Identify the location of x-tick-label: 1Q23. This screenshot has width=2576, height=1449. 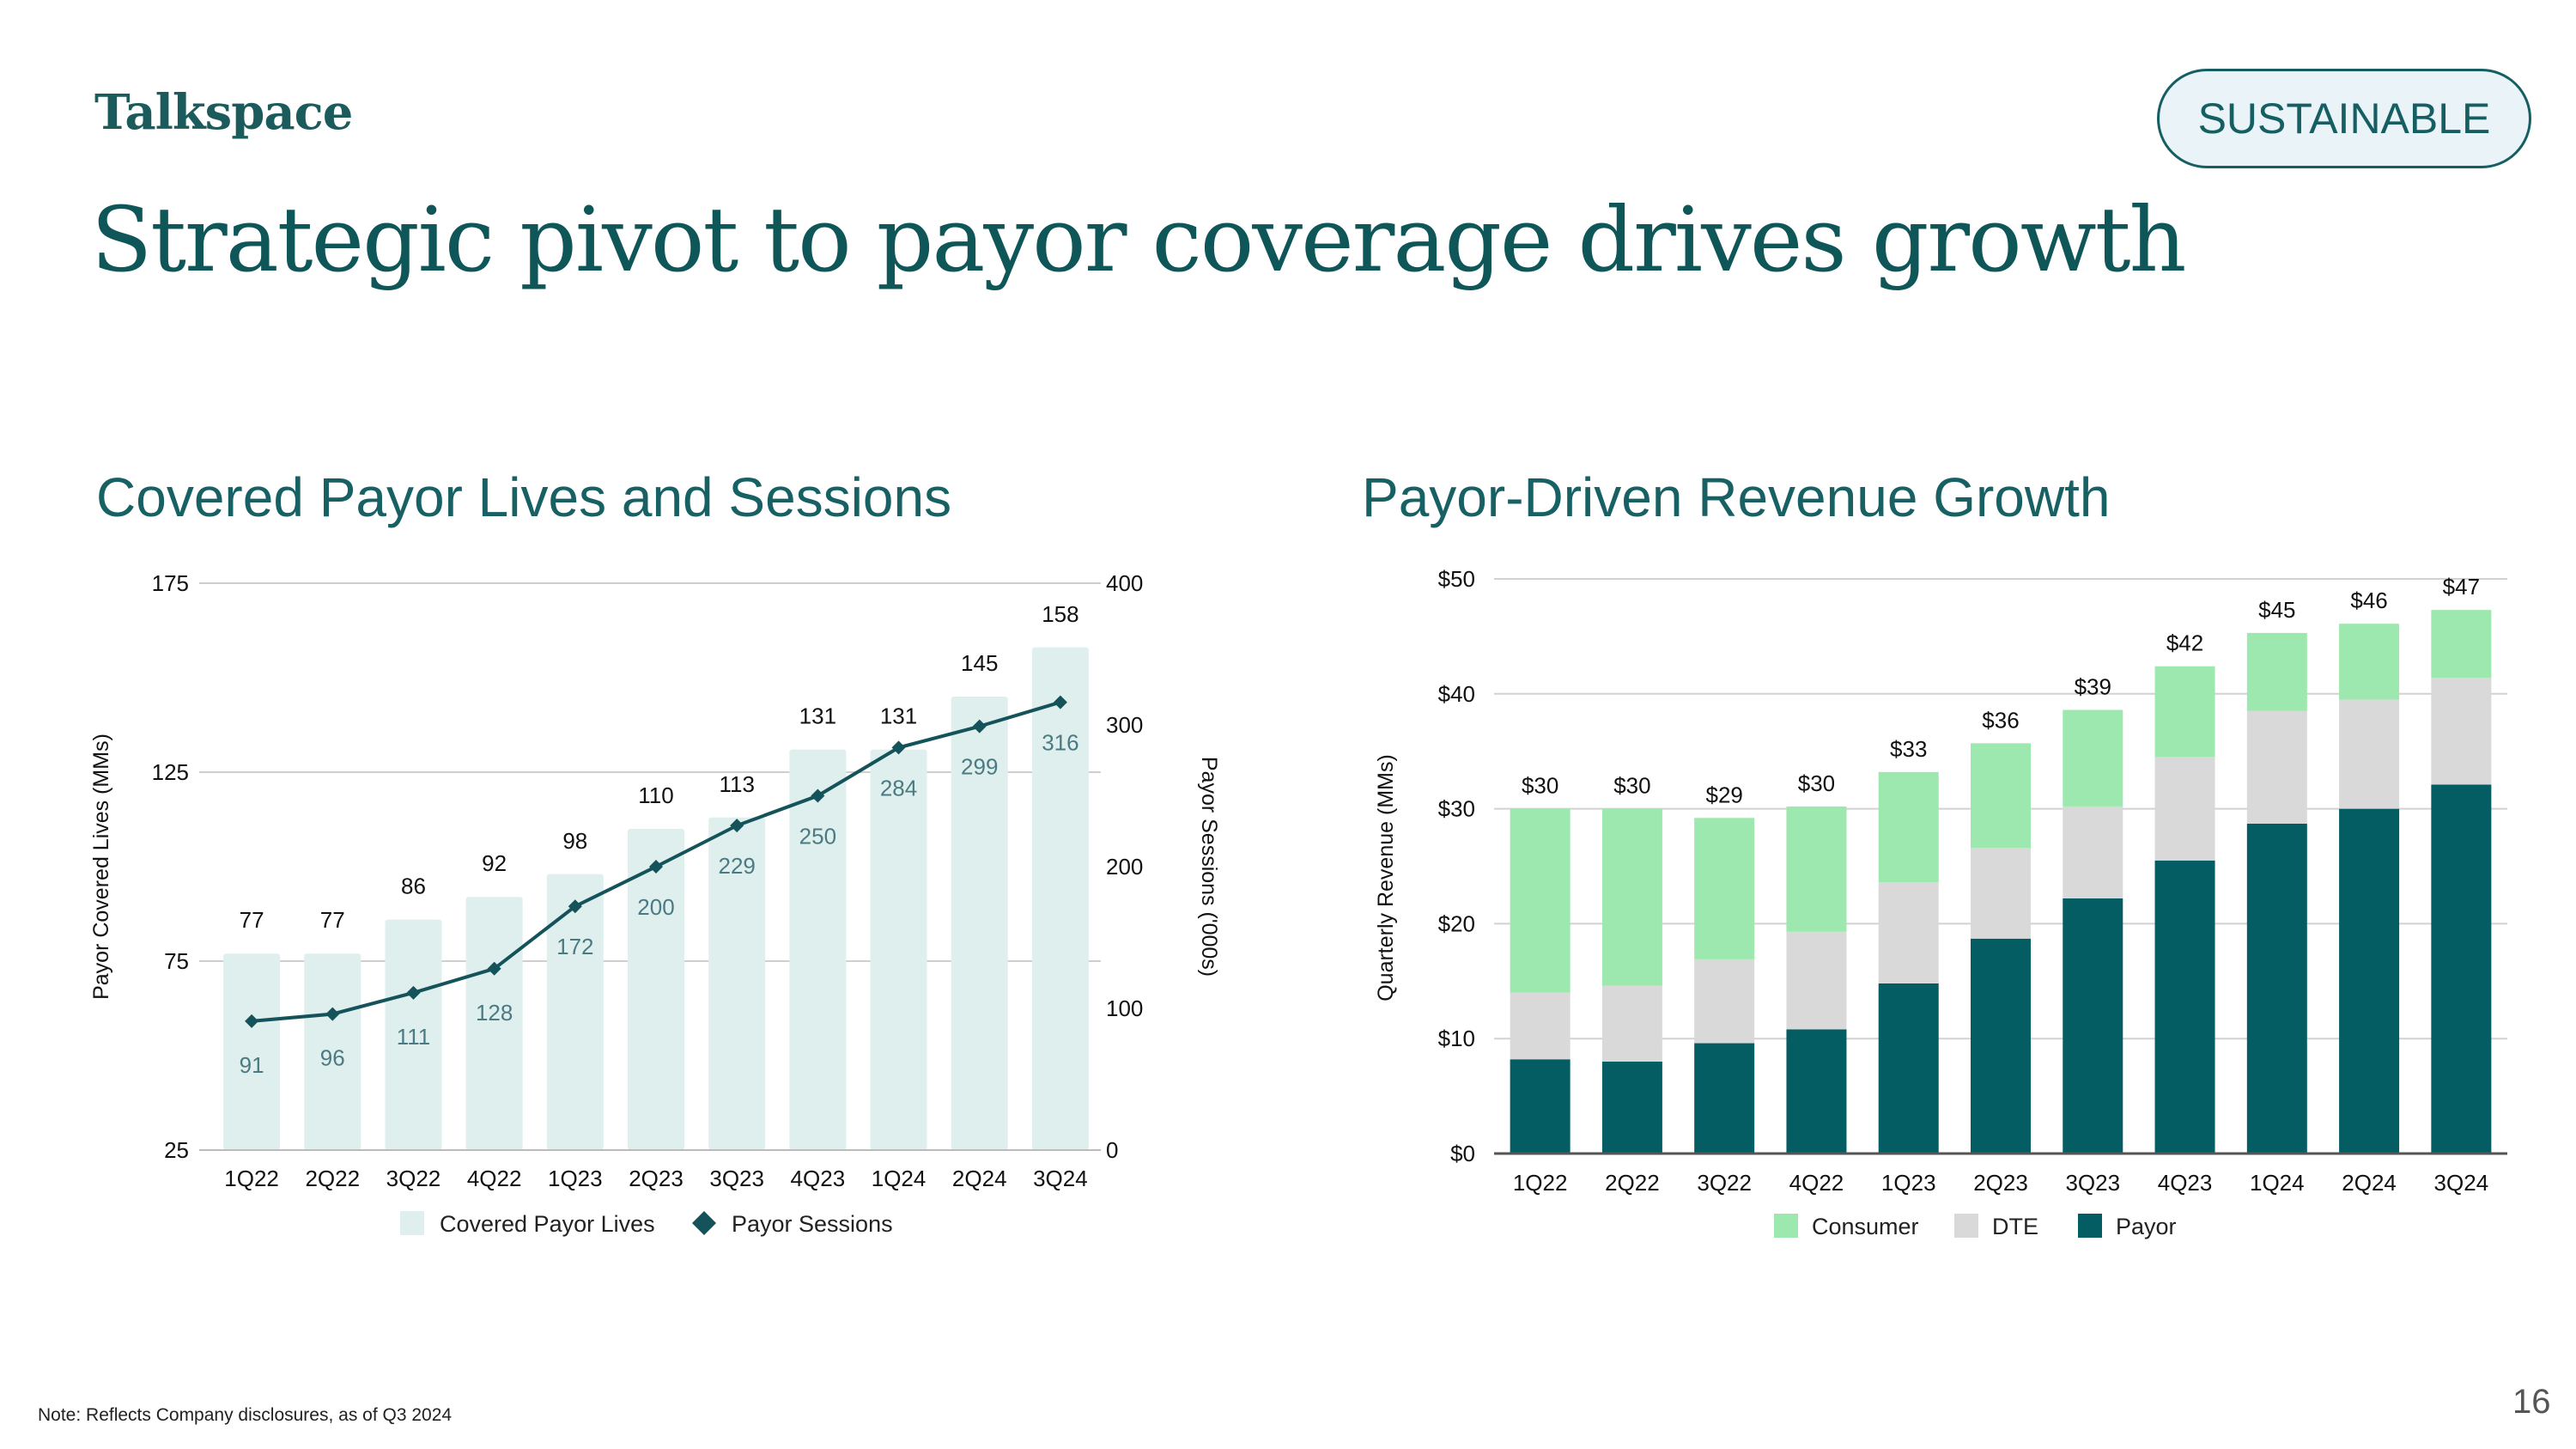
(1909, 1183).